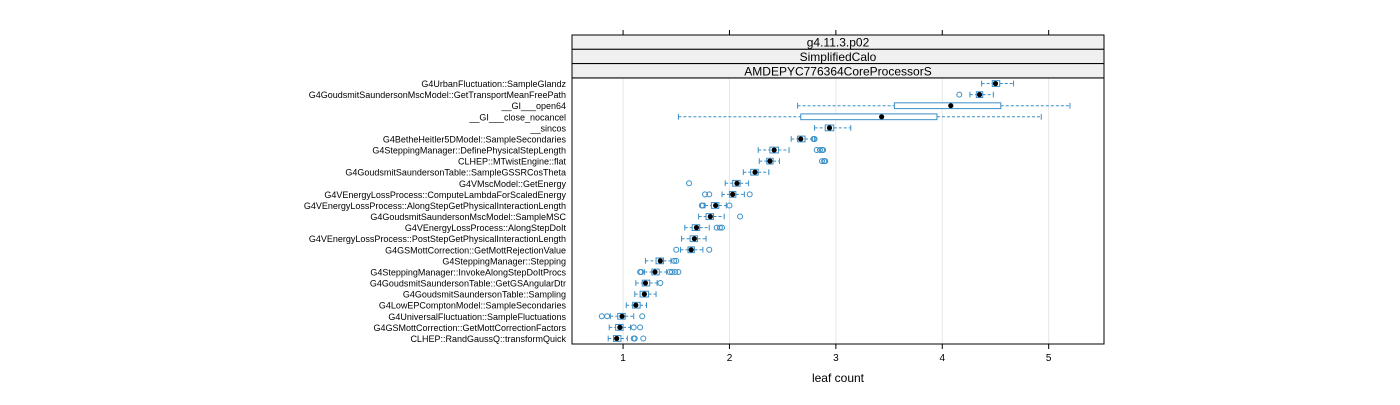 This screenshot has height=405, width=1400. I want to click on x-tick-label: 5, so click(1049, 358).